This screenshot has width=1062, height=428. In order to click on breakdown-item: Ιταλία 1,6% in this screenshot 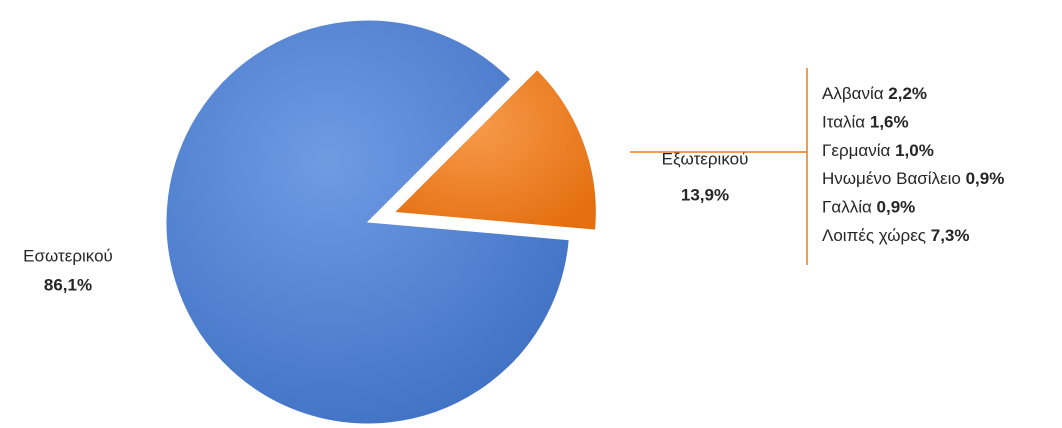, I will do `click(865, 122)`.